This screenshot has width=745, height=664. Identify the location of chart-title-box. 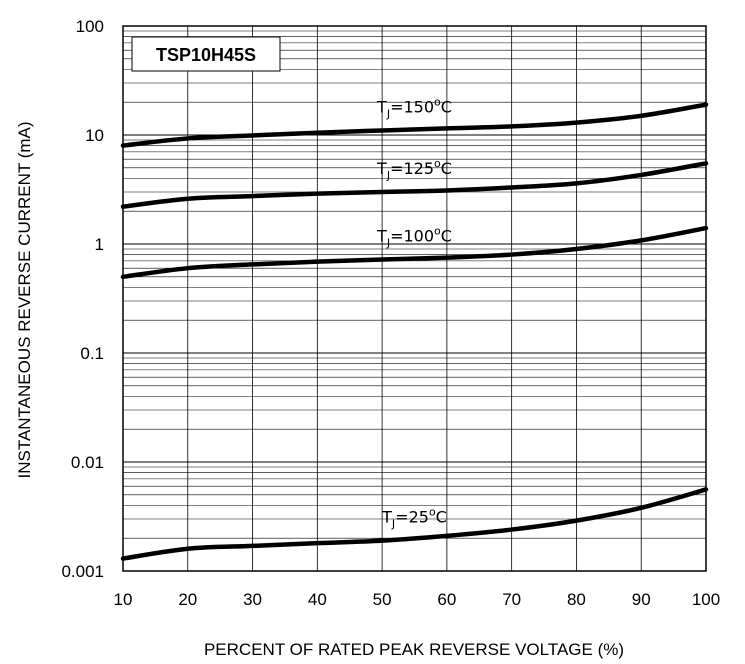
(206, 54).